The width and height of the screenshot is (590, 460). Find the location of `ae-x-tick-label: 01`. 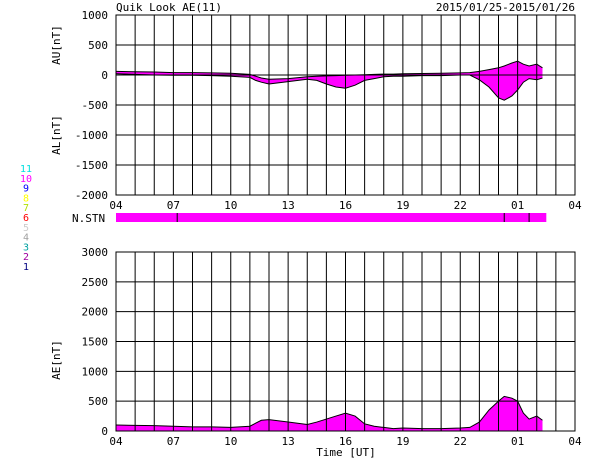

ae-x-tick-label: 01 is located at coordinates (517, 441).